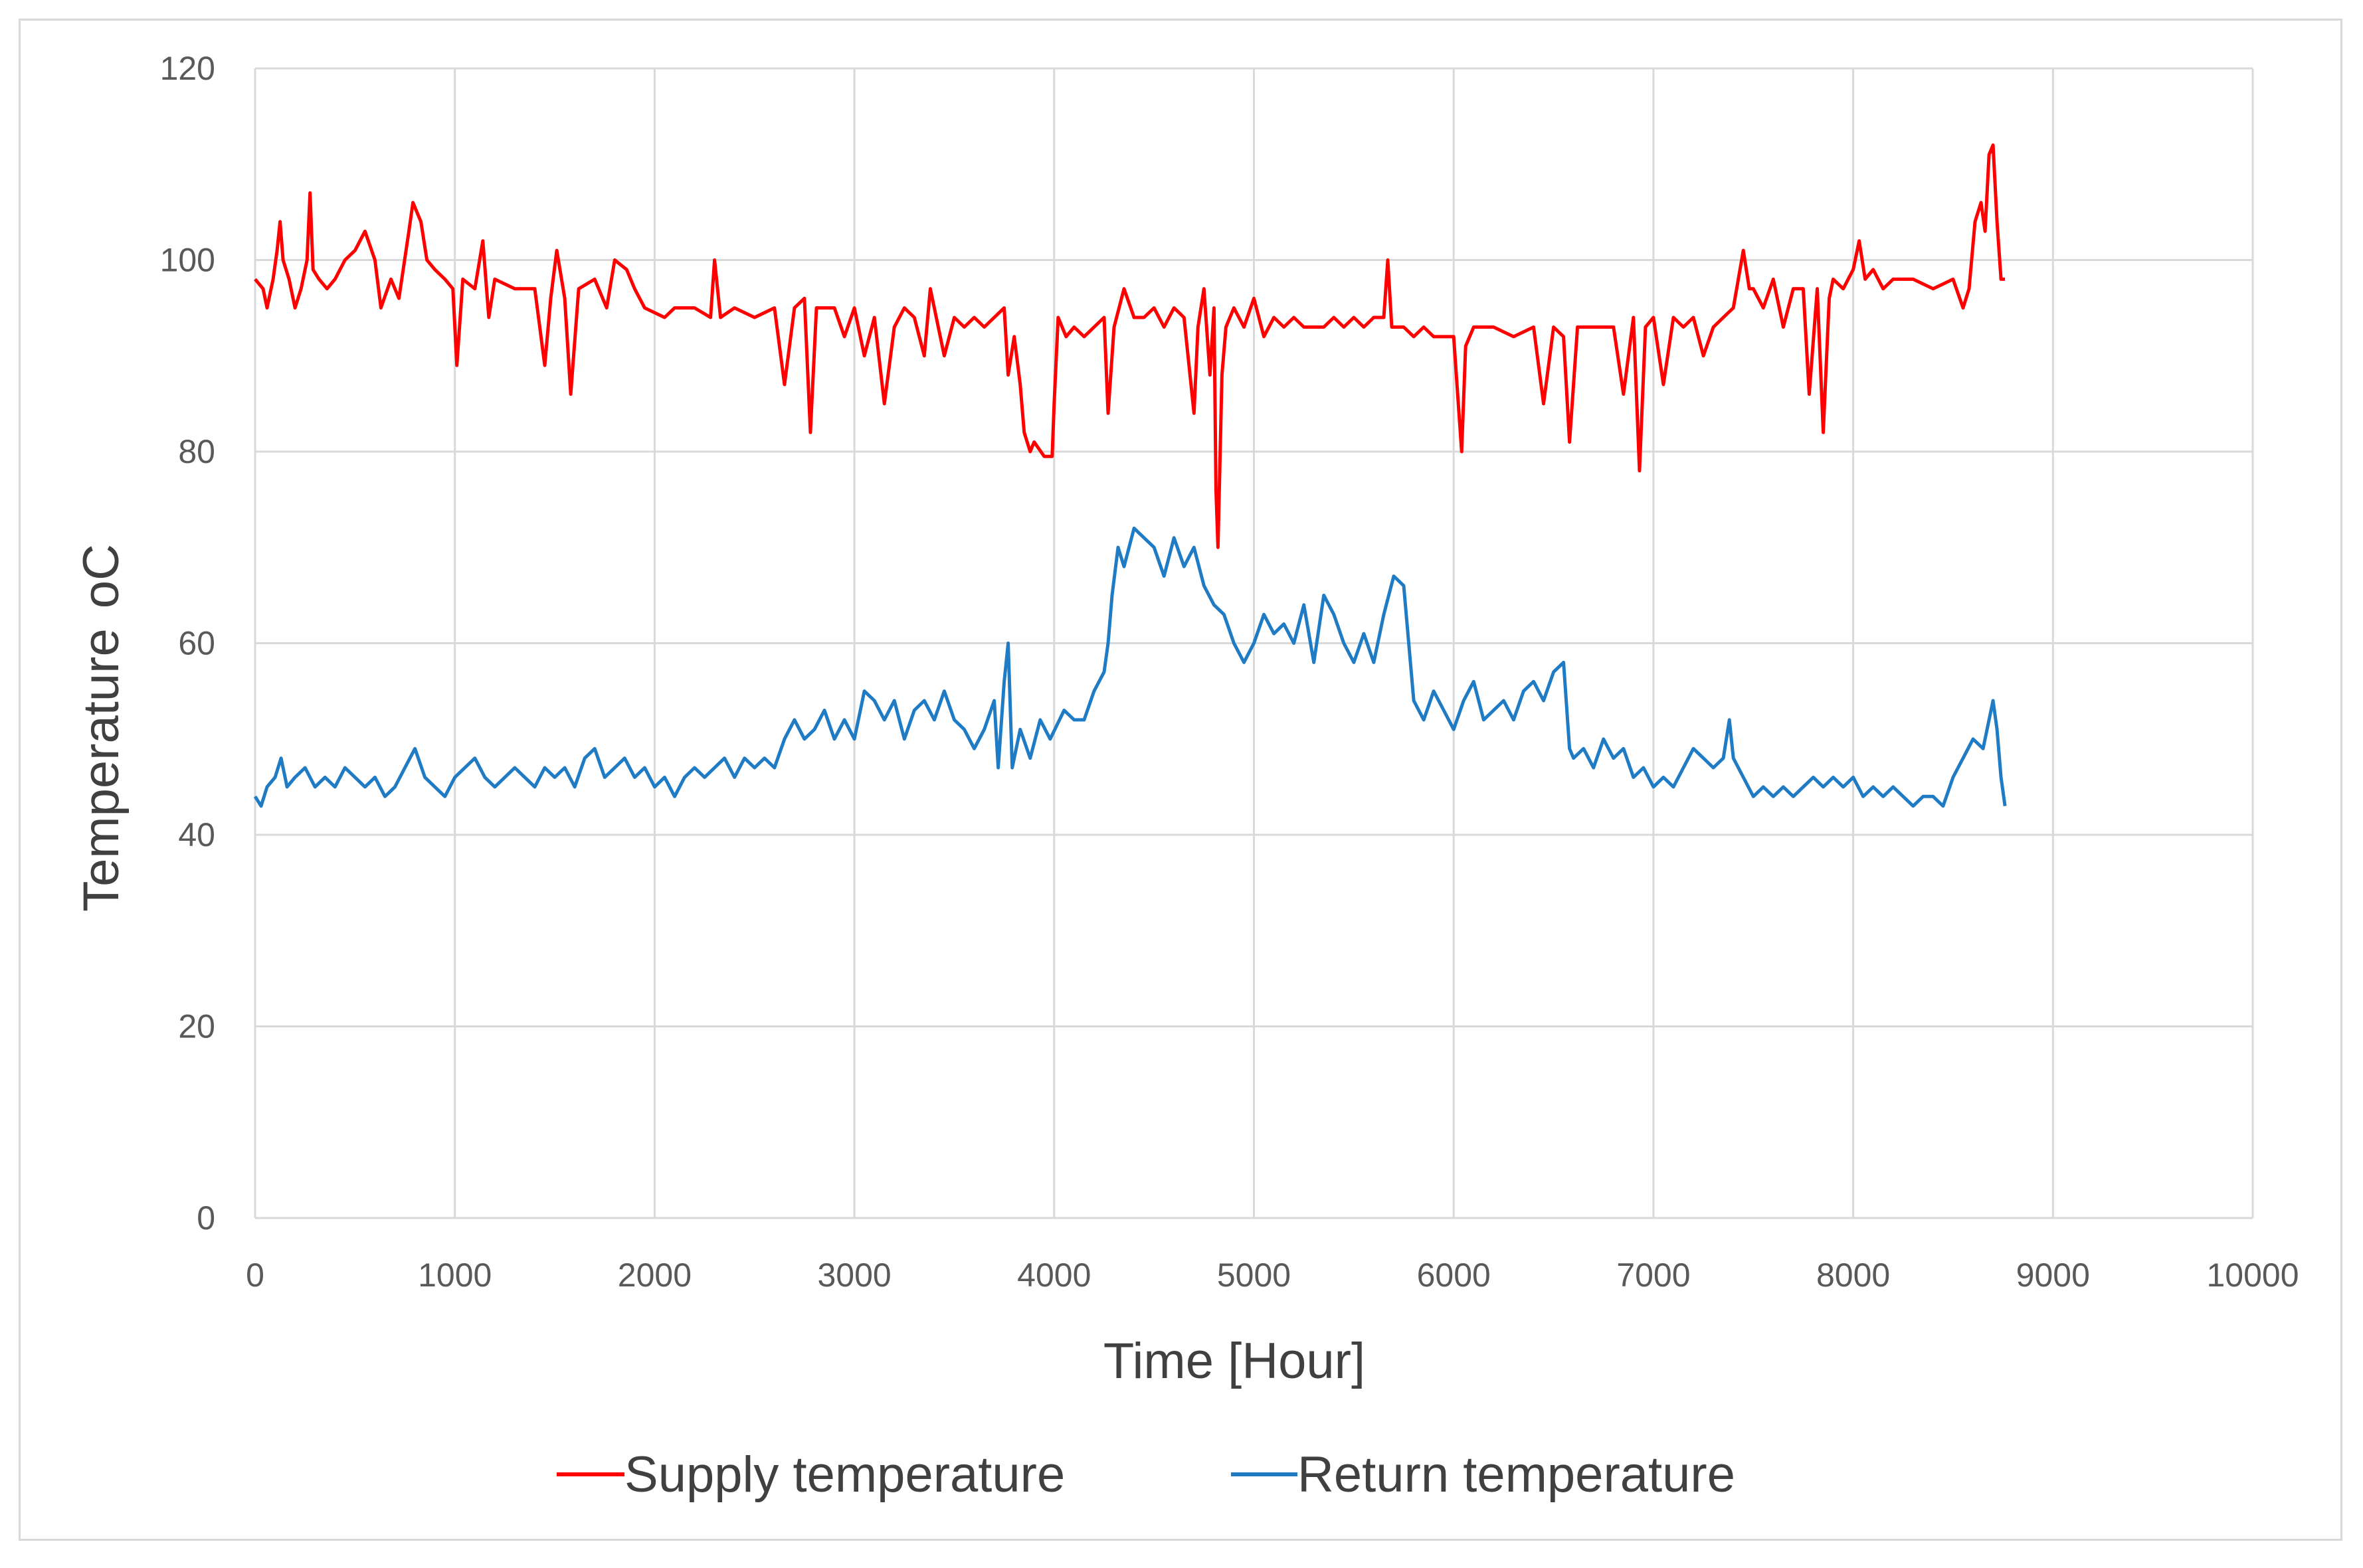 The width and height of the screenshot is (2363, 1568). Describe the element at coordinates (1146, 1474) in the screenshot. I see `legend: Supply temperature Return temperature` at that location.